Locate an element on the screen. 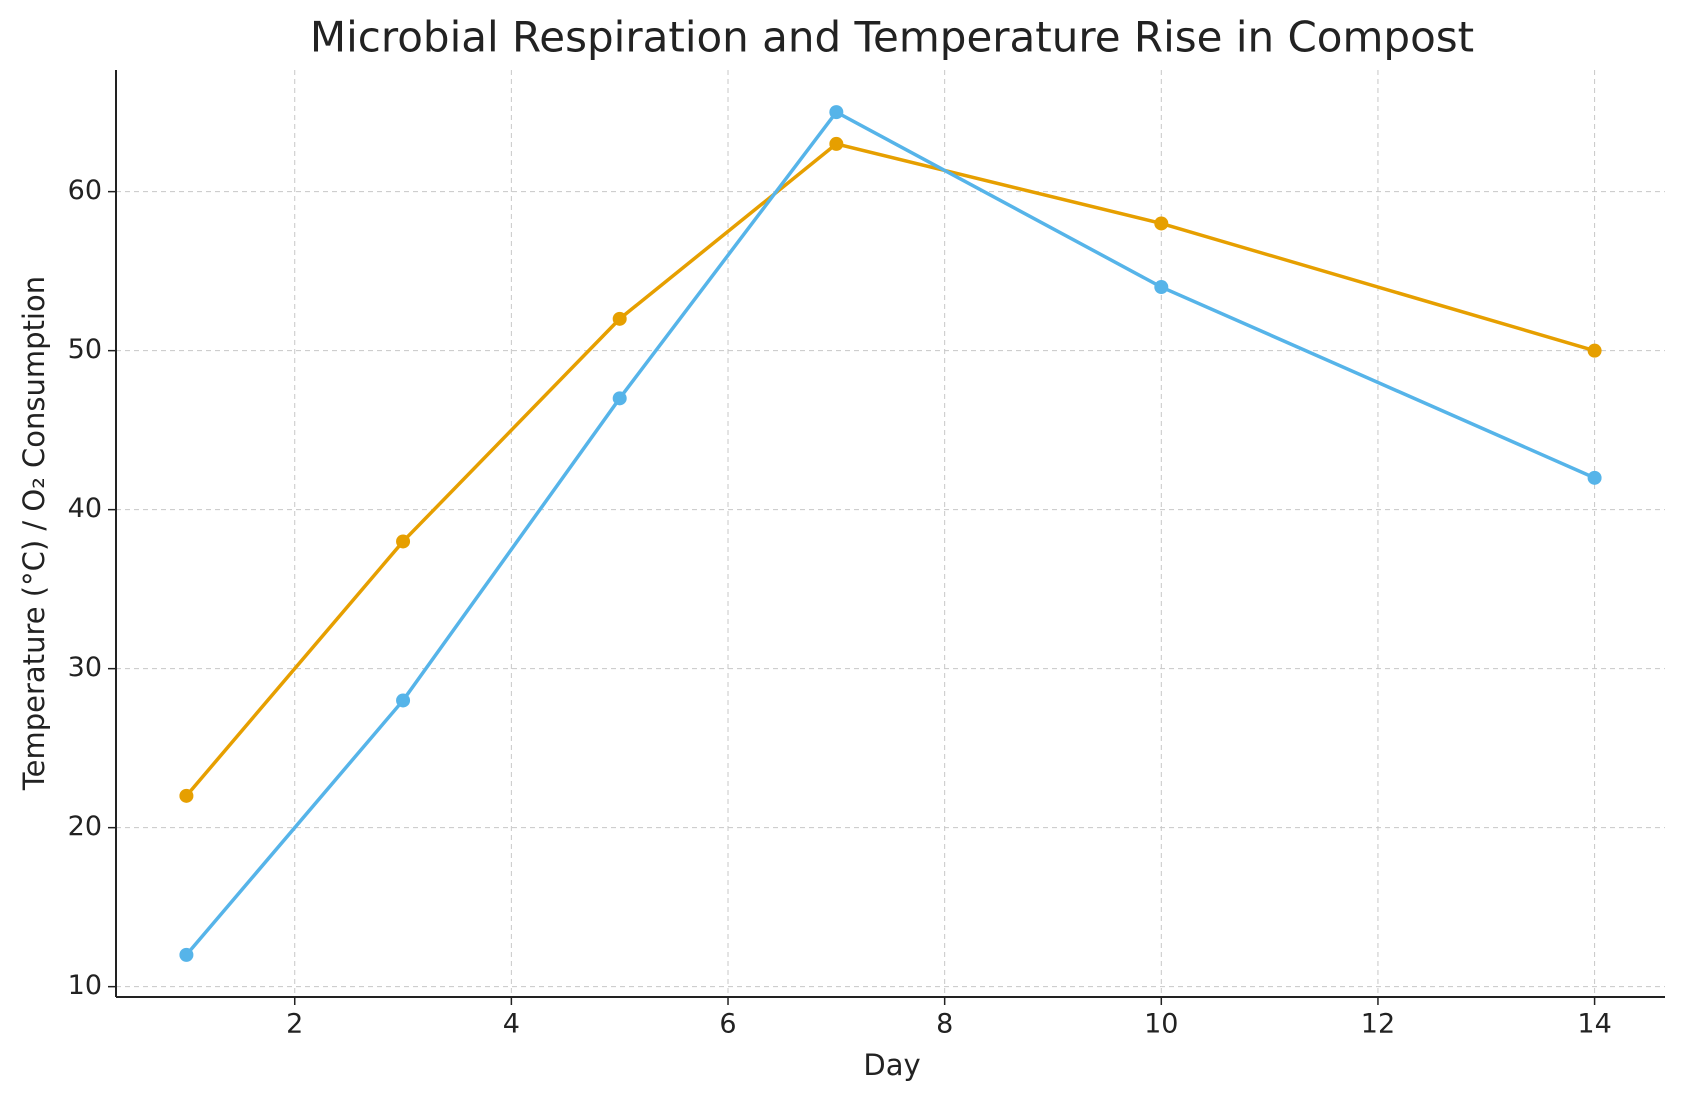  x-tick-label: 6 is located at coordinates (727, 1024).